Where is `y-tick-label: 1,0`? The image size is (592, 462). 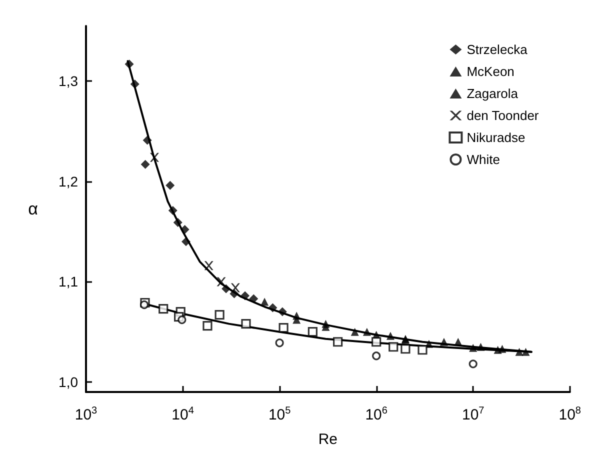 y-tick-label: 1,0 is located at coordinates (68, 382).